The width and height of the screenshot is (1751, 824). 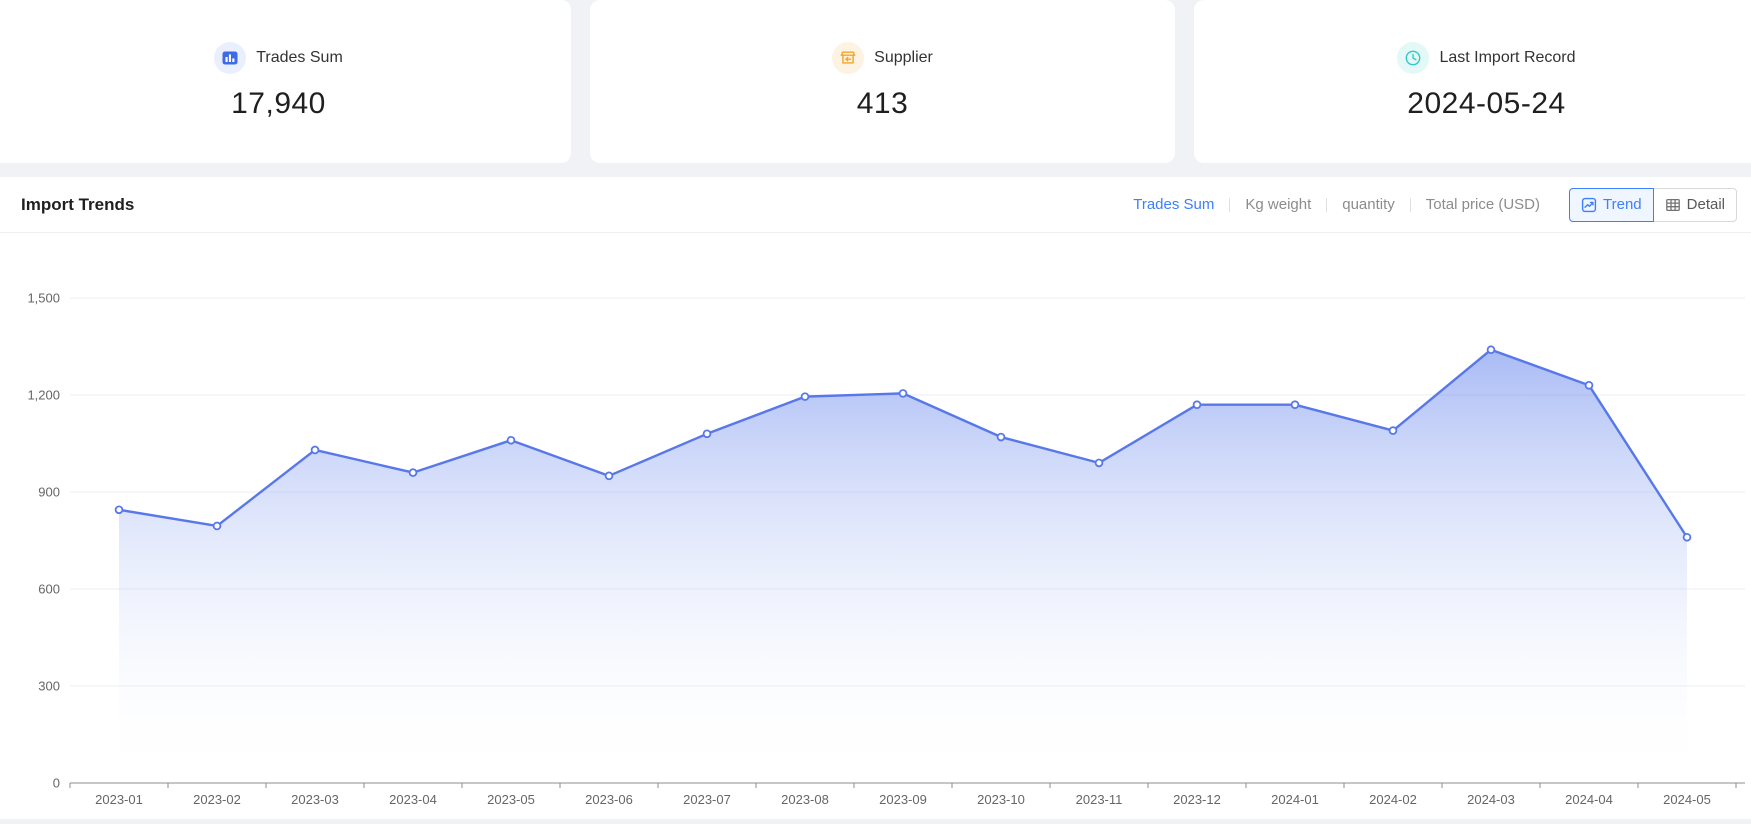 I want to click on card-supplier-header: Supplier, so click(x=882, y=58).